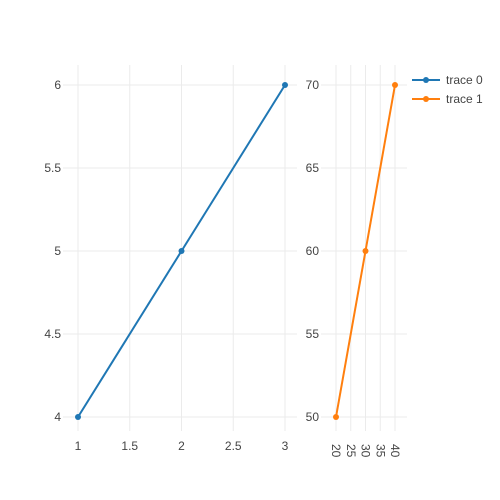  What do you see at coordinates (313, 334) in the screenshot?
I see `y-tick-label: 55` at bounding box center [313, 334].